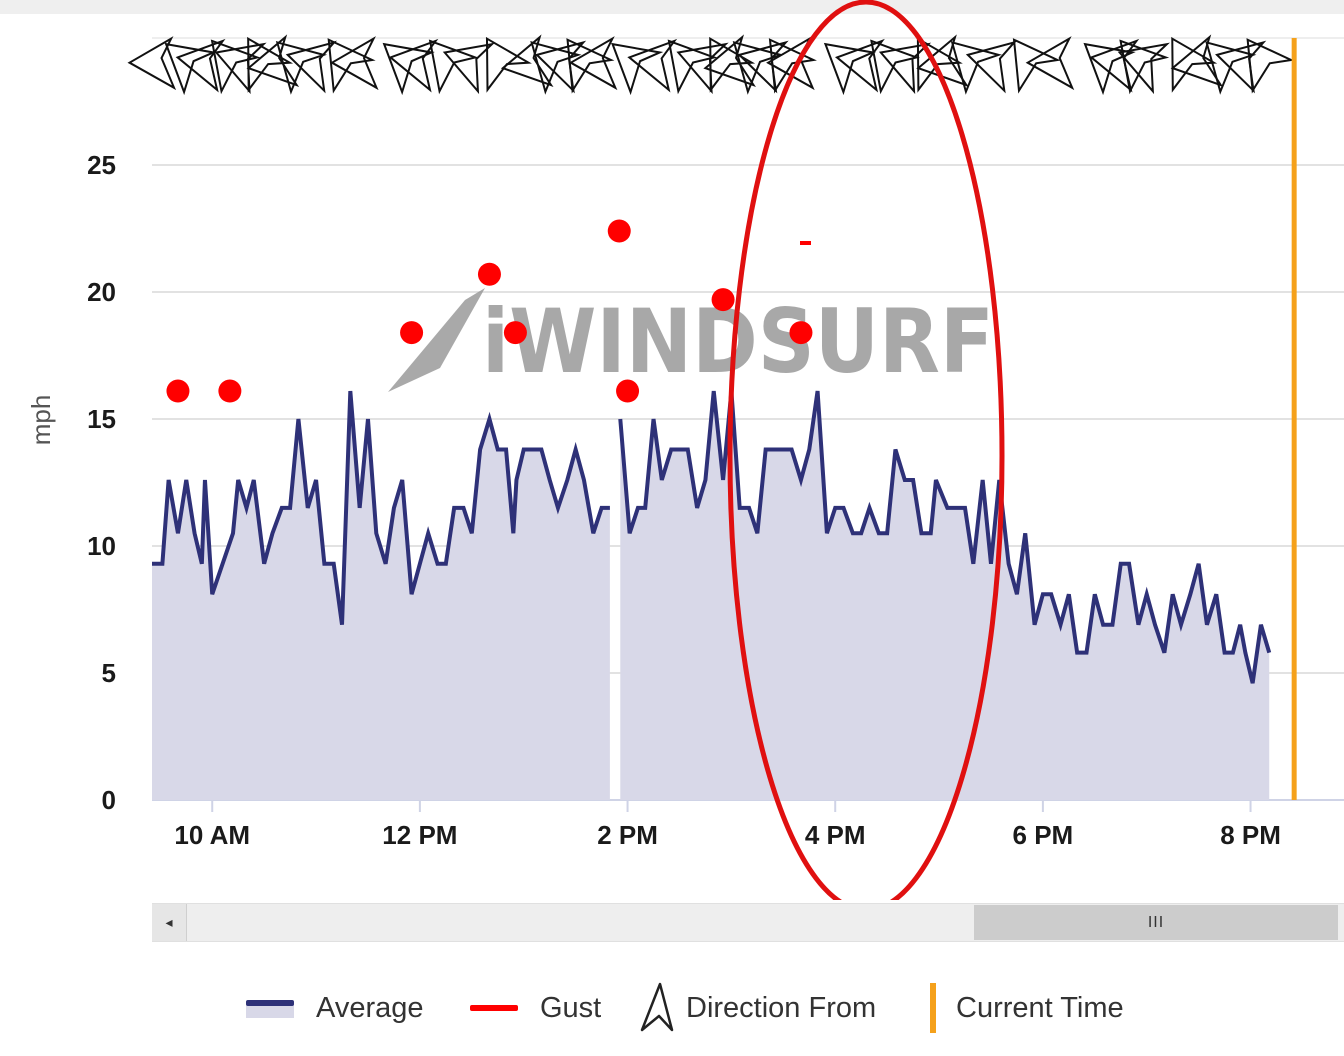 The height and width of the screenshot is (1056, 1344). I want to click on x-tick-label-1: 12 PM, so click(419, 835).